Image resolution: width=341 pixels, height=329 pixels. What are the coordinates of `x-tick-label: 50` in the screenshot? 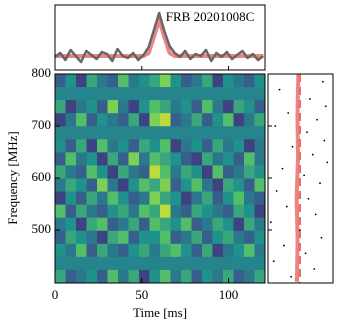 It's located at (141, 294).